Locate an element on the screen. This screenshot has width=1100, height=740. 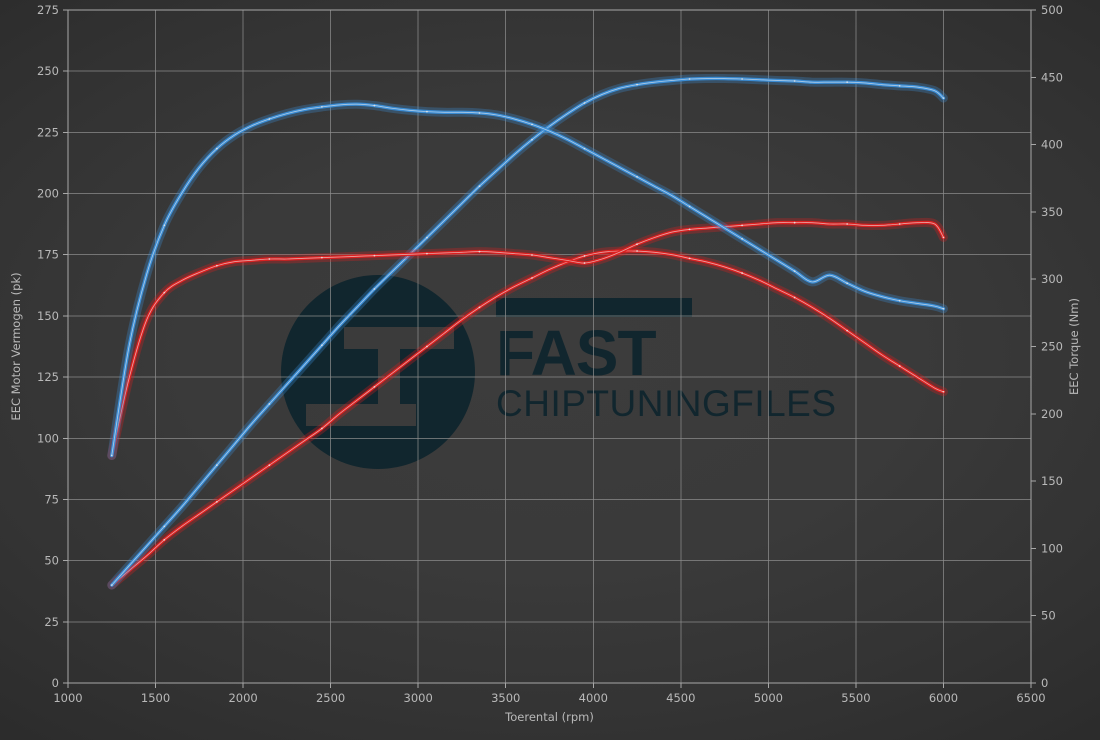
y-tick-label: 0 is located at coordinates (55, 683).